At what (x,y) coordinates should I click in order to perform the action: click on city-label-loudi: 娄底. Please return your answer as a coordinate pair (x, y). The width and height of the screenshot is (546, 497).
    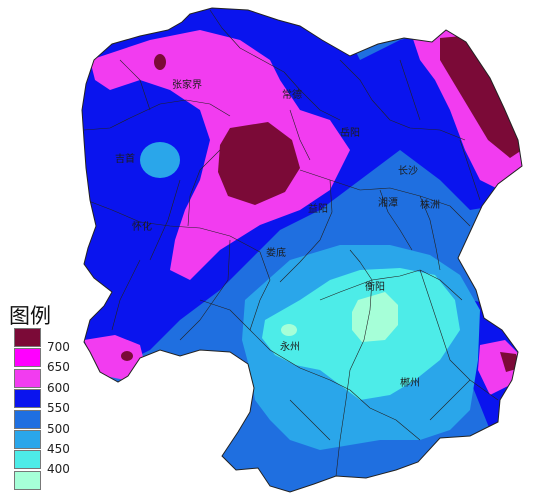
    Looking at the image, I should click on (276, 252).